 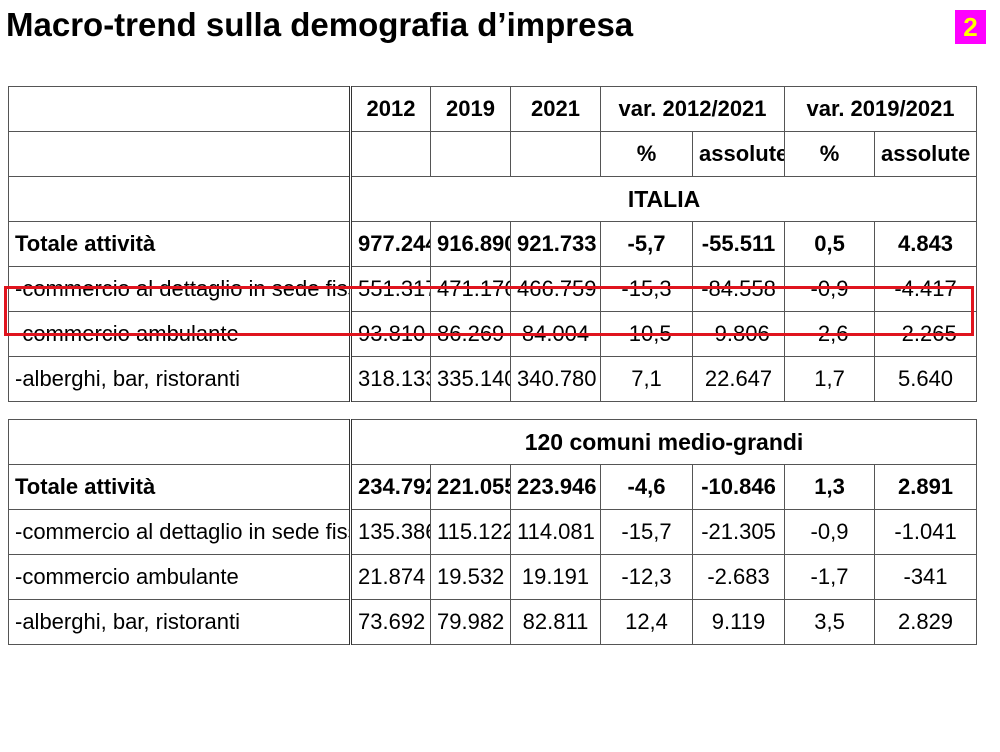 I want to click on value-2019: 221.055, so click(x=470, y=487).